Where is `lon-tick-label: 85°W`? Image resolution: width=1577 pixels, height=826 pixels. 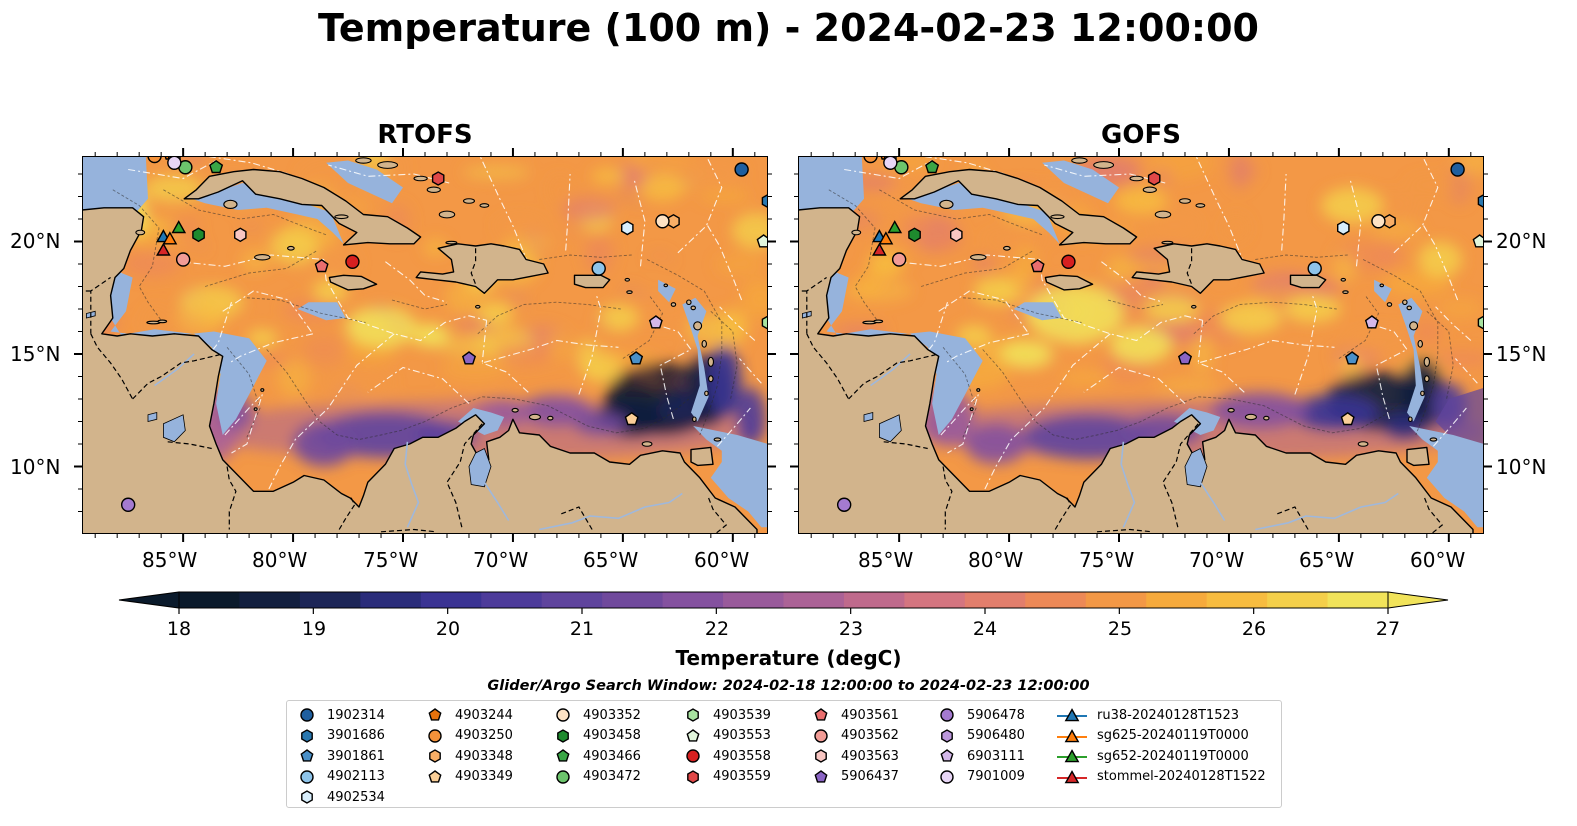 lon-tick-label: 85°W is located at coordinates (170, 560).